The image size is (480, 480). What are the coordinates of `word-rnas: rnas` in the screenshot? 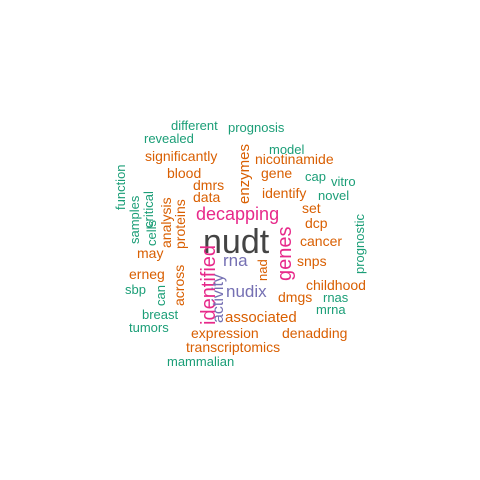 It's located at (336, 297).